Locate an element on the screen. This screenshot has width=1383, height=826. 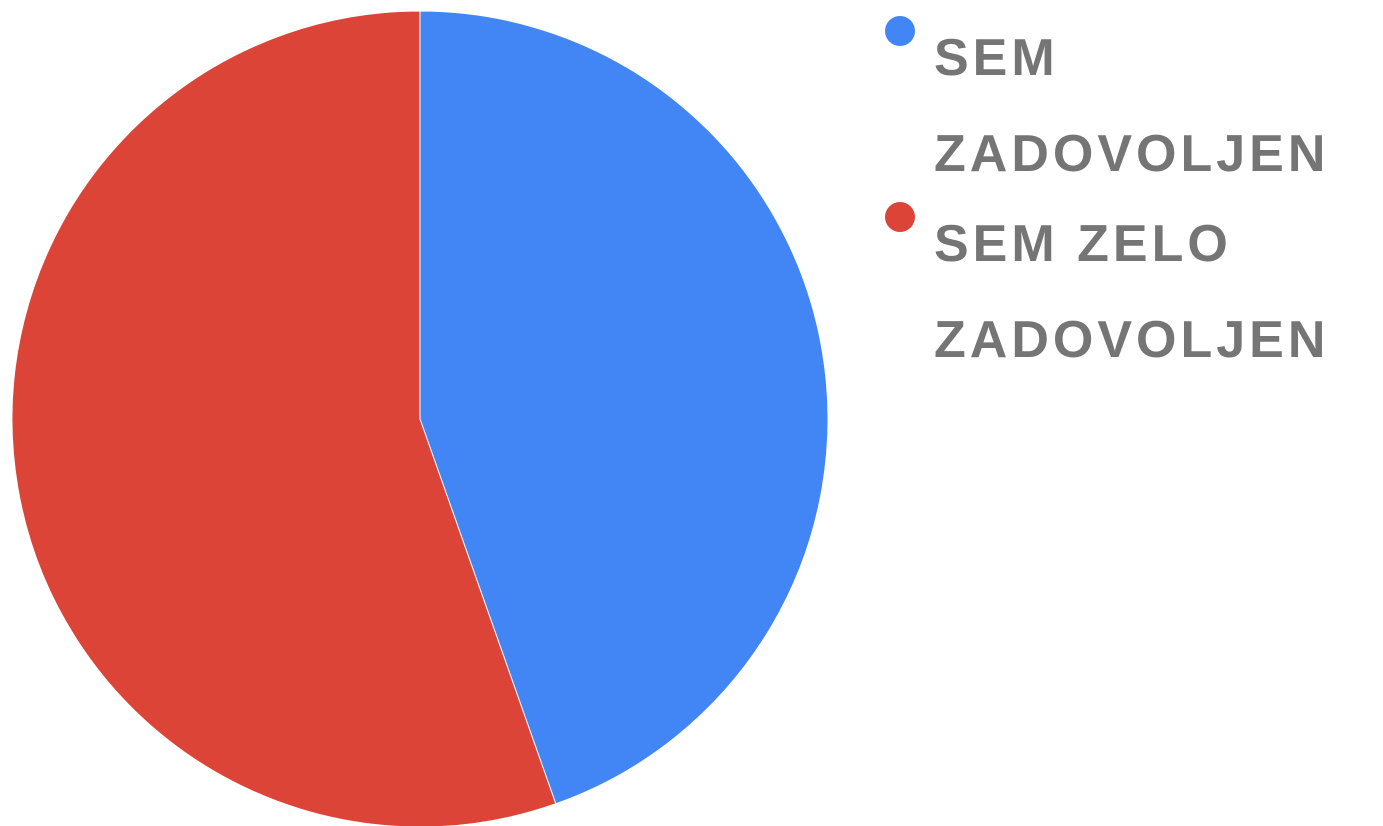
legend-label: SEM ZELO ZADOVOLJEN is located at coordinates (1132, 292).